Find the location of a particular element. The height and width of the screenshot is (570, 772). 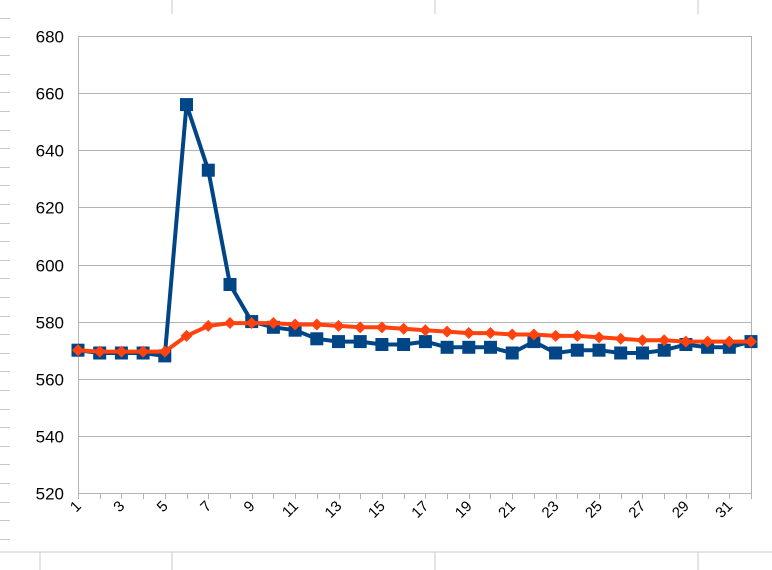

x-tick-label: 1 is located at coordinates (76, 507).